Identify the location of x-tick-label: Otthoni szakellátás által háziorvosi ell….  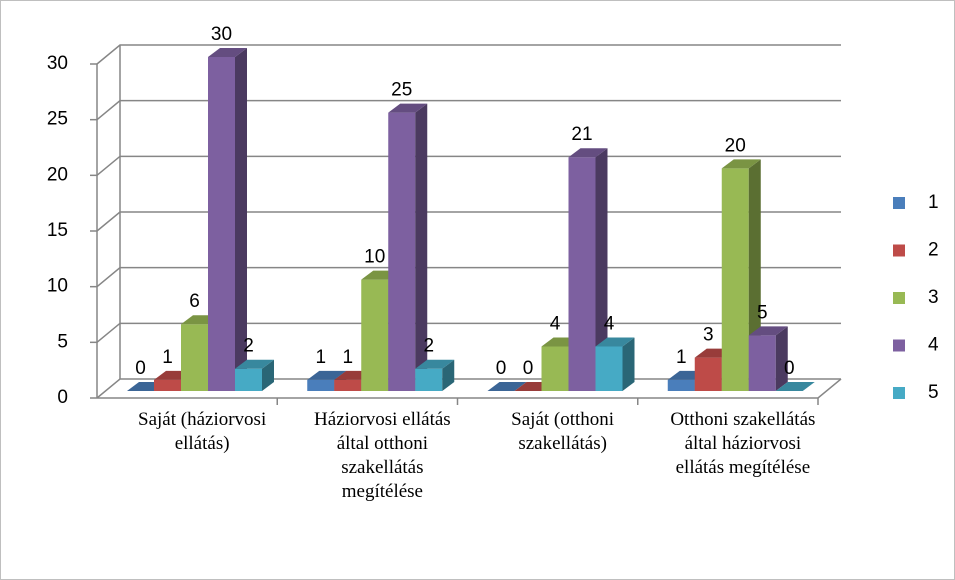
(743, 443).